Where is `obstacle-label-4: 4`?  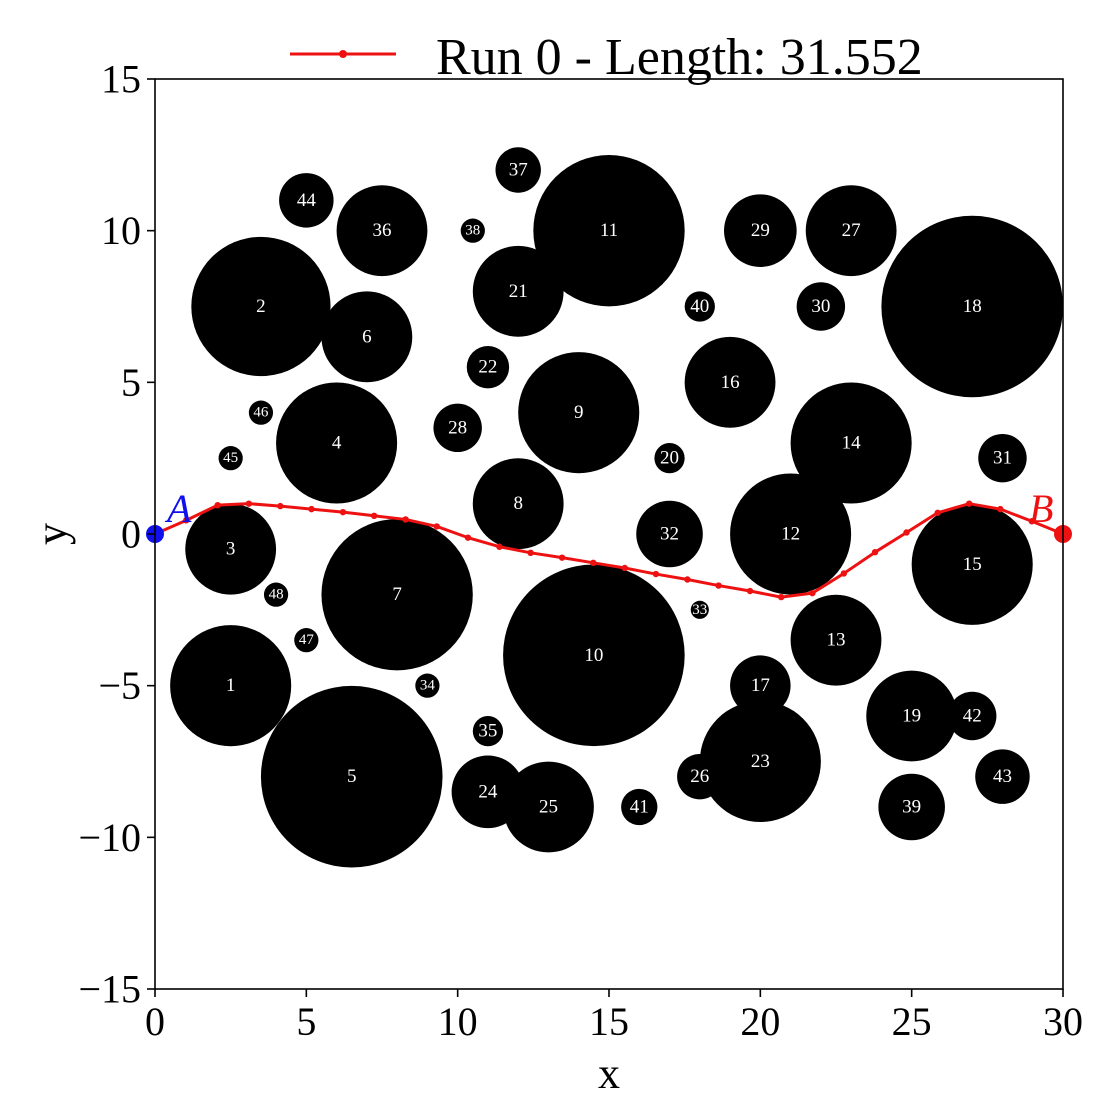 obstacle-label-4: 4 is located at coordinates (337, 443).